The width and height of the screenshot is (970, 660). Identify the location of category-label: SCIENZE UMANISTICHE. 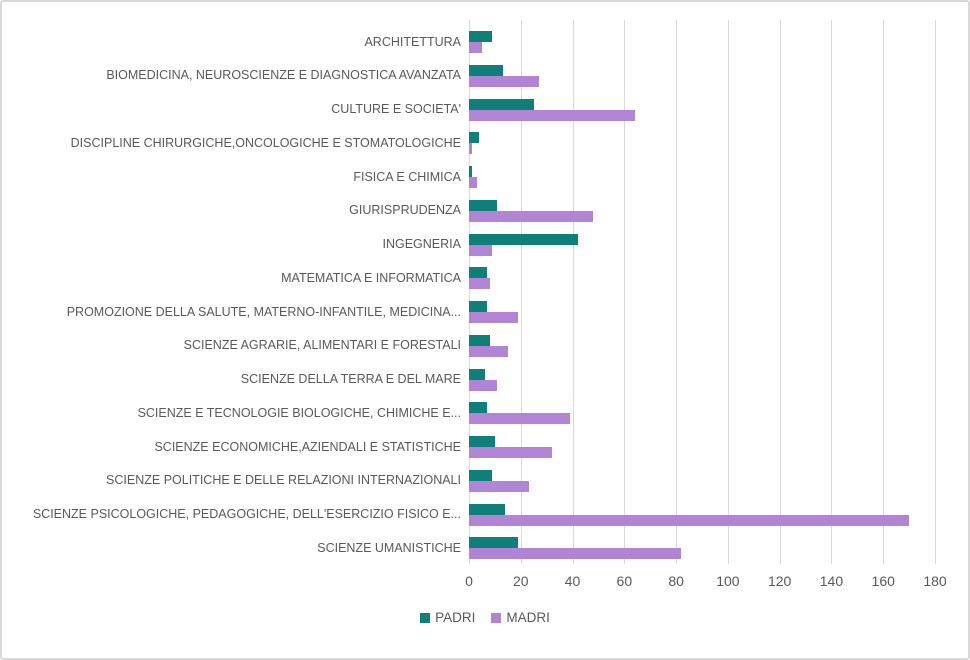
(389, 547).